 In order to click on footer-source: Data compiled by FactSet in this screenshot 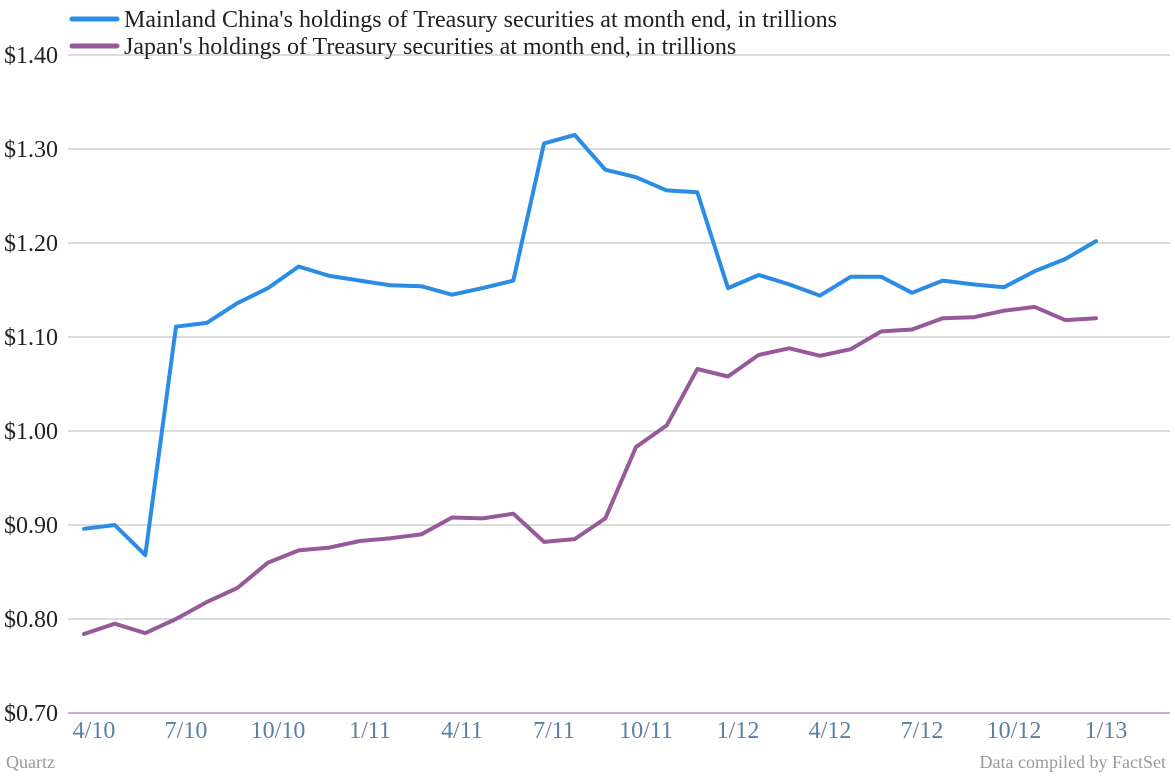, I will do `click(1073, 762)`.